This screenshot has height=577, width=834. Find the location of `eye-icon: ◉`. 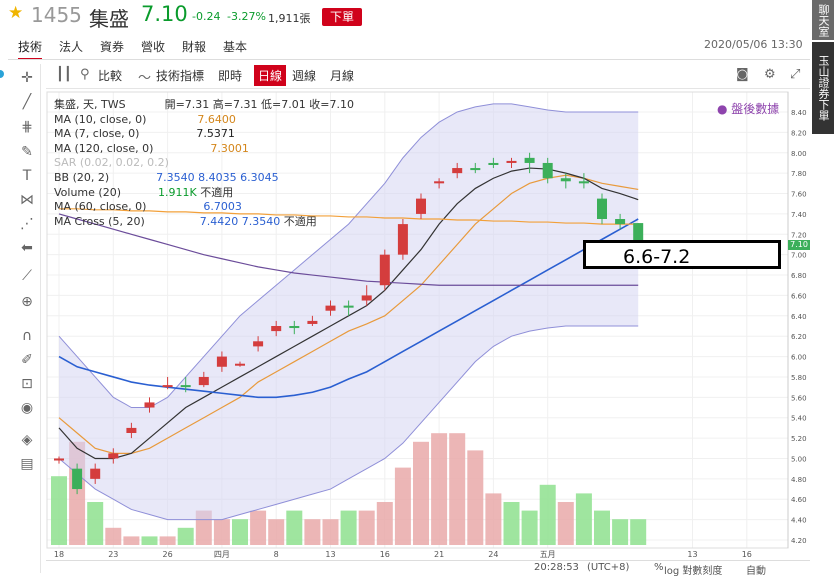

eye-icon: ◉ is located at coordinates (27, 408).